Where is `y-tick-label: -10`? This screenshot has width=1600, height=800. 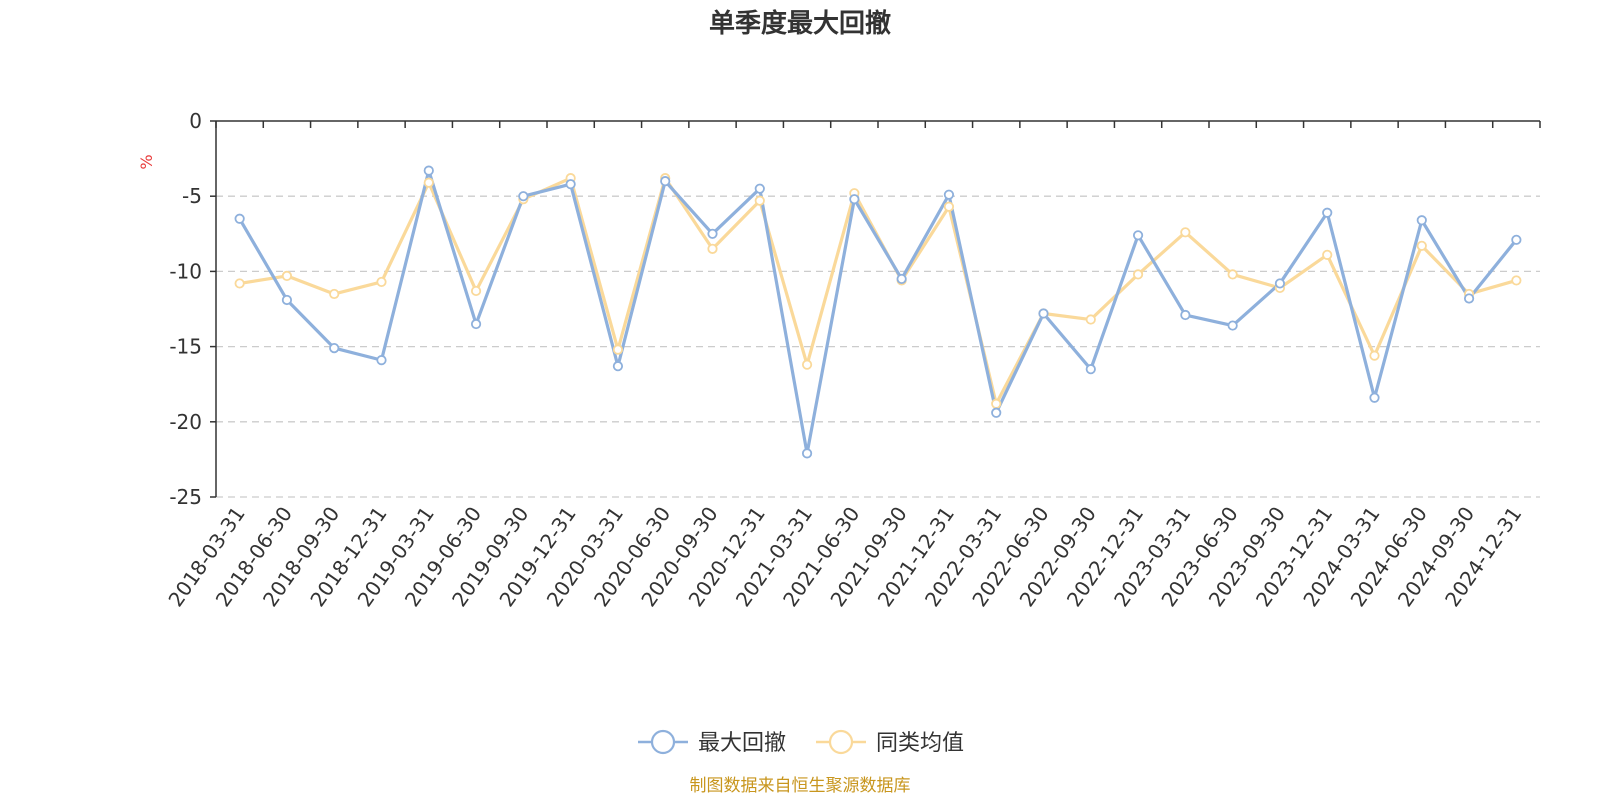
y-tick-label: -10 is located at coordinates (185, 271).